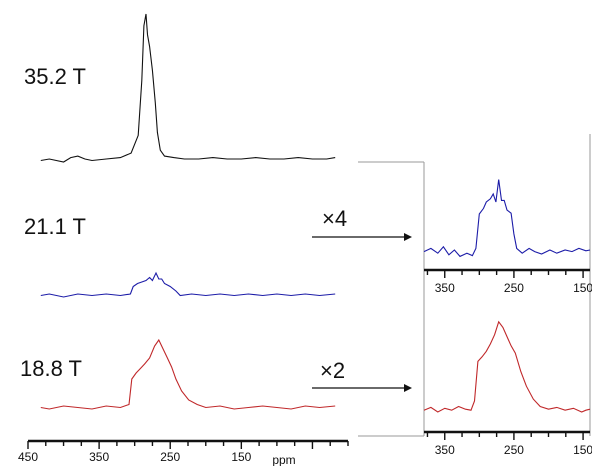 The image size is (592, 466). What do you see at coordinates (183, 452) in the screenshot?
I see `main-x-axis: 450 350 250 150 ppm` at bounding box center [183, 452].